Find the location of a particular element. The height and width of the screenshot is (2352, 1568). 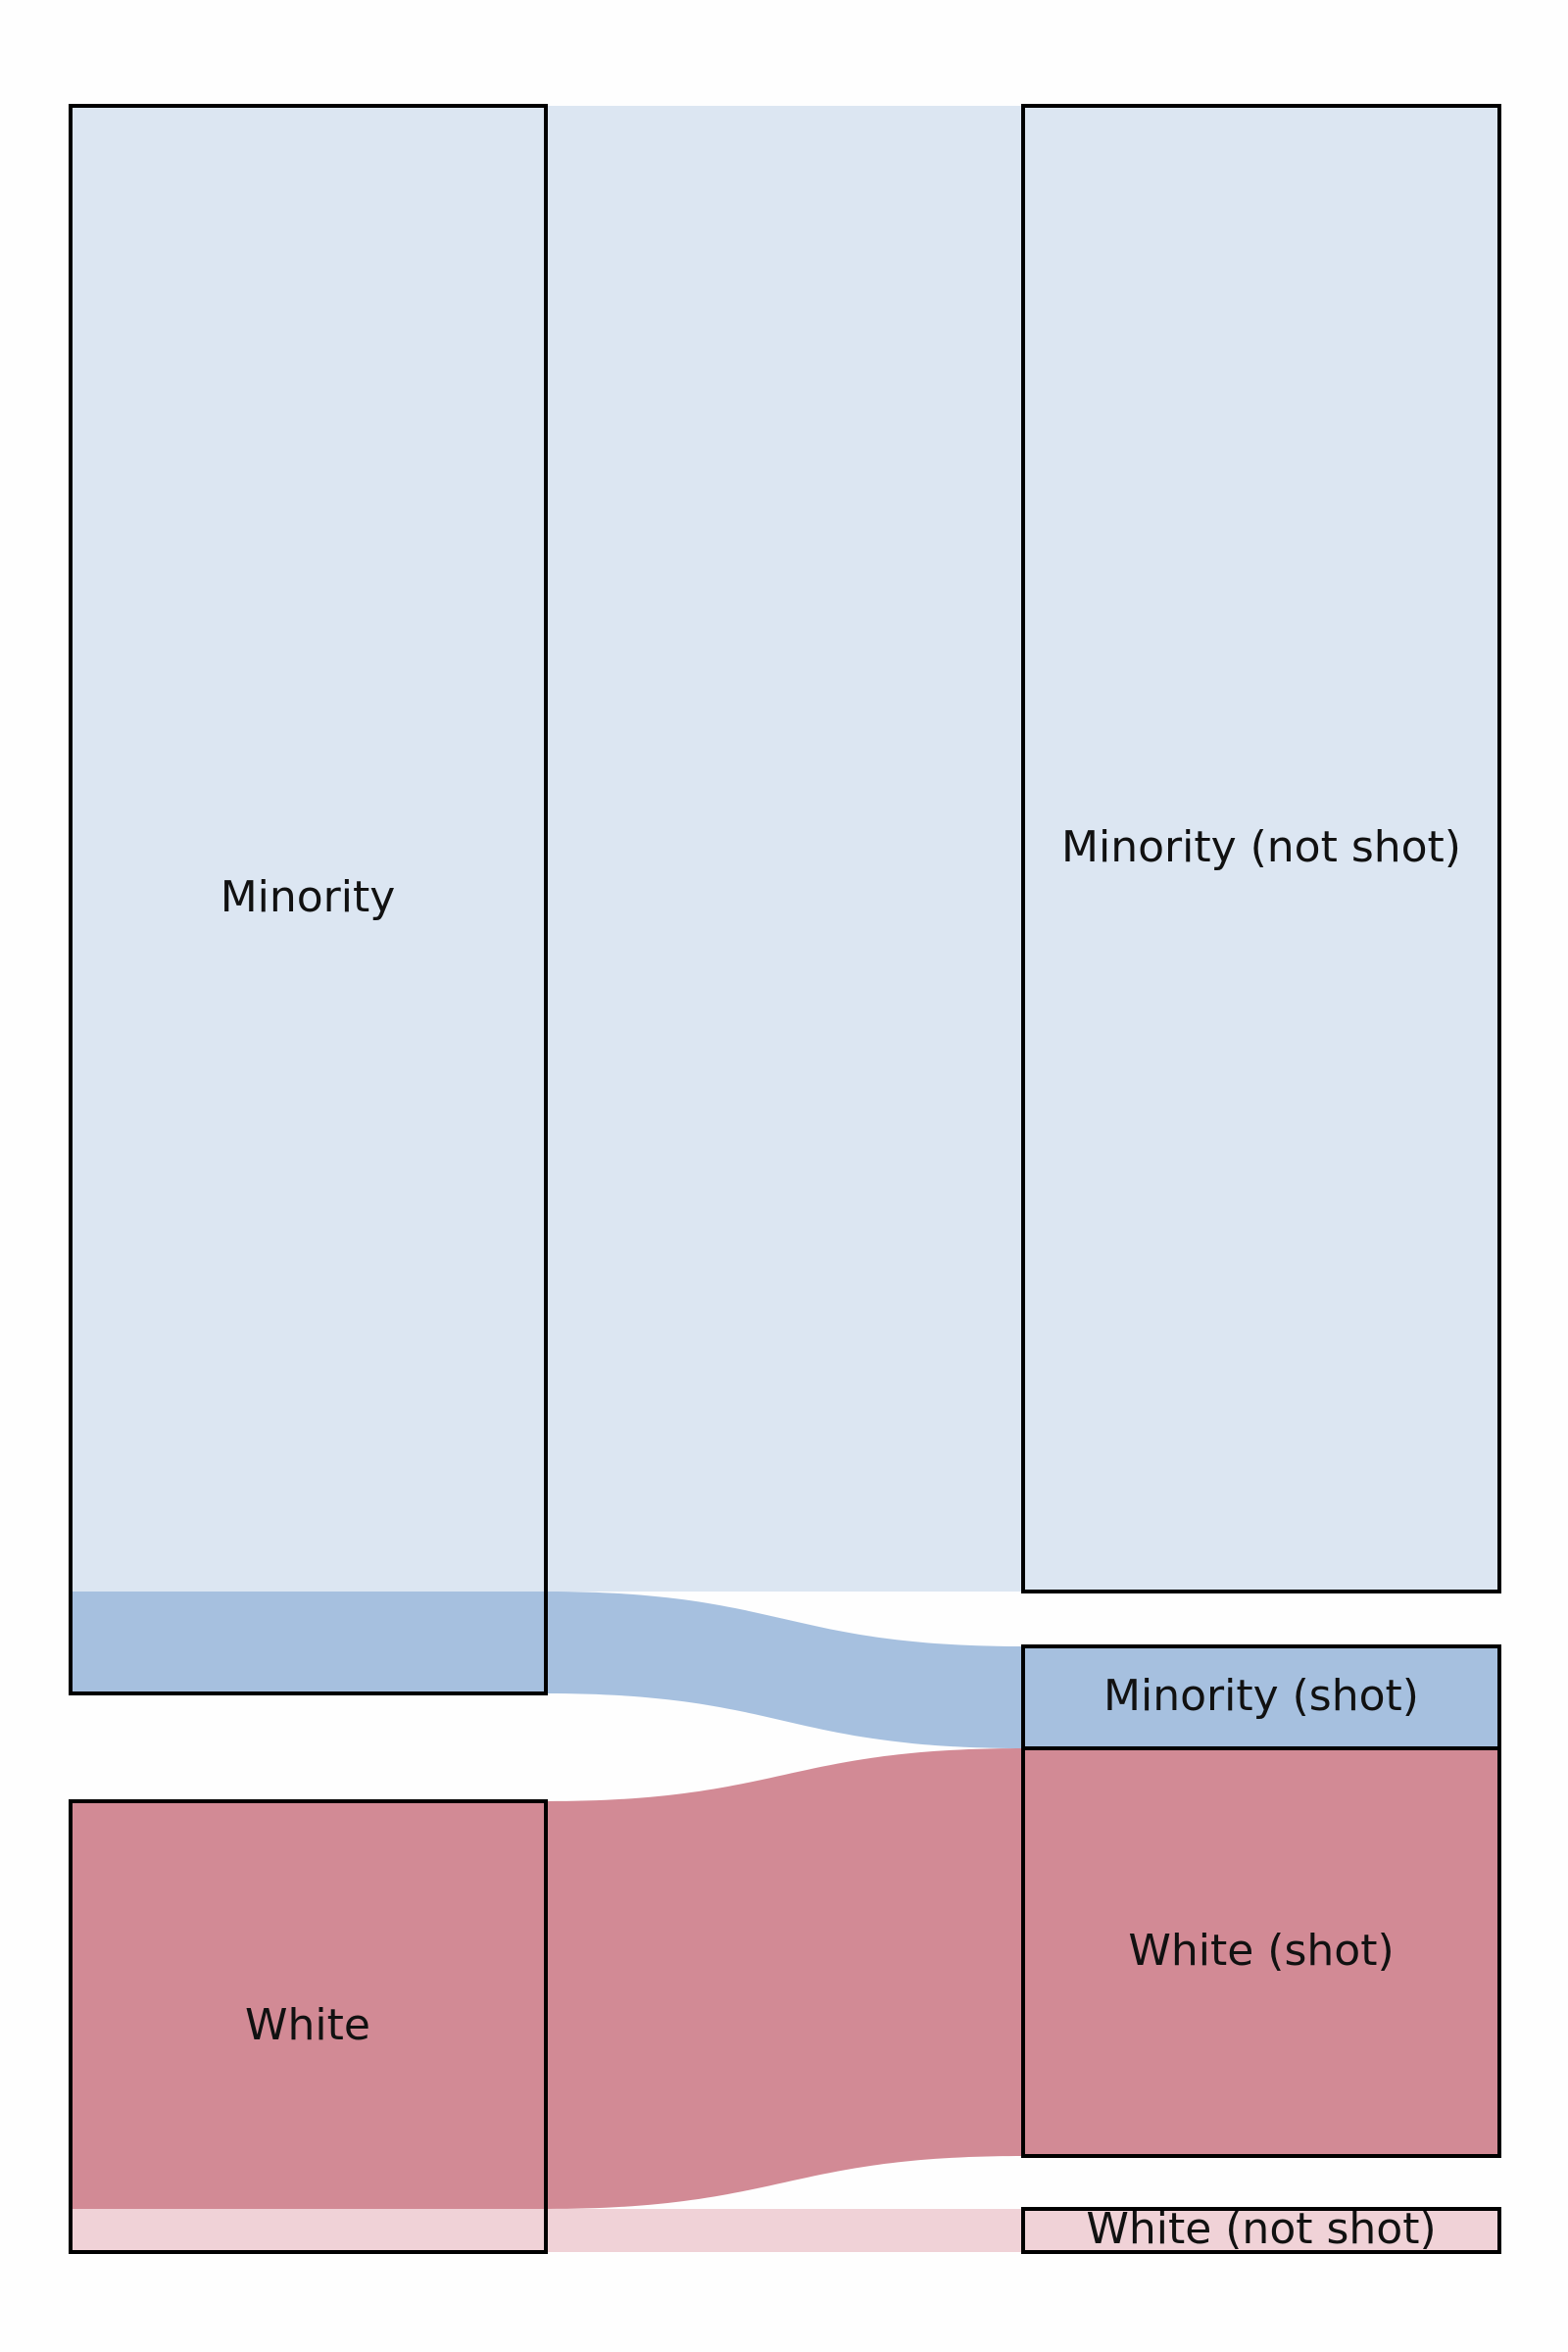

node-minority-segment-shot is located at coordinates (308, 1642).